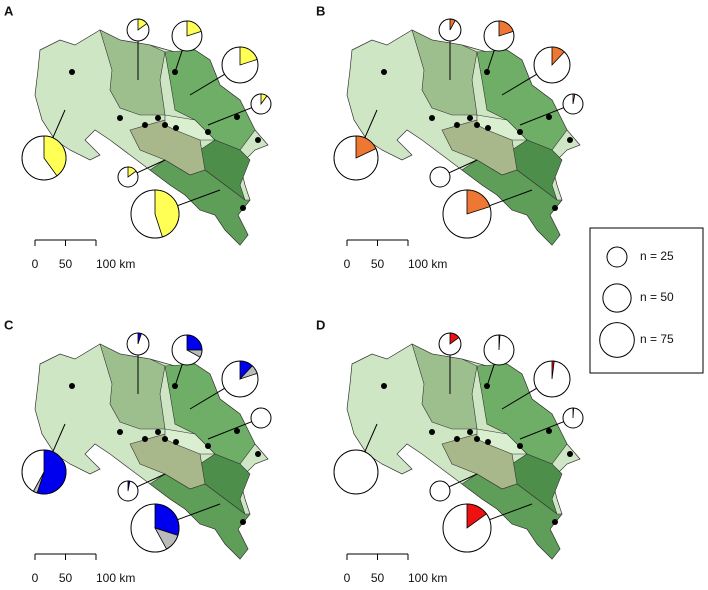 Image resolution: width=708 pixels, height=590 pixels. What do you see at coordinates (320, 324) in the screenshot?
I see `panel-label: D` at bounding box center [320, 324].